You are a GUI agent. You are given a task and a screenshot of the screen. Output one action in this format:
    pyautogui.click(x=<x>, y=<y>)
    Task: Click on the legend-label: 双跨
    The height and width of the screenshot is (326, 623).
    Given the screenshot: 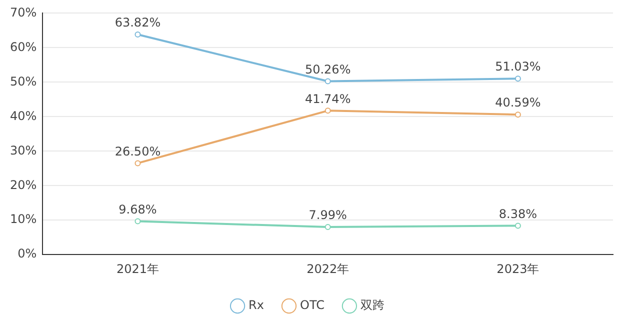 What is the action you would take?
    pyautogui.click(x=372, y=305)
    